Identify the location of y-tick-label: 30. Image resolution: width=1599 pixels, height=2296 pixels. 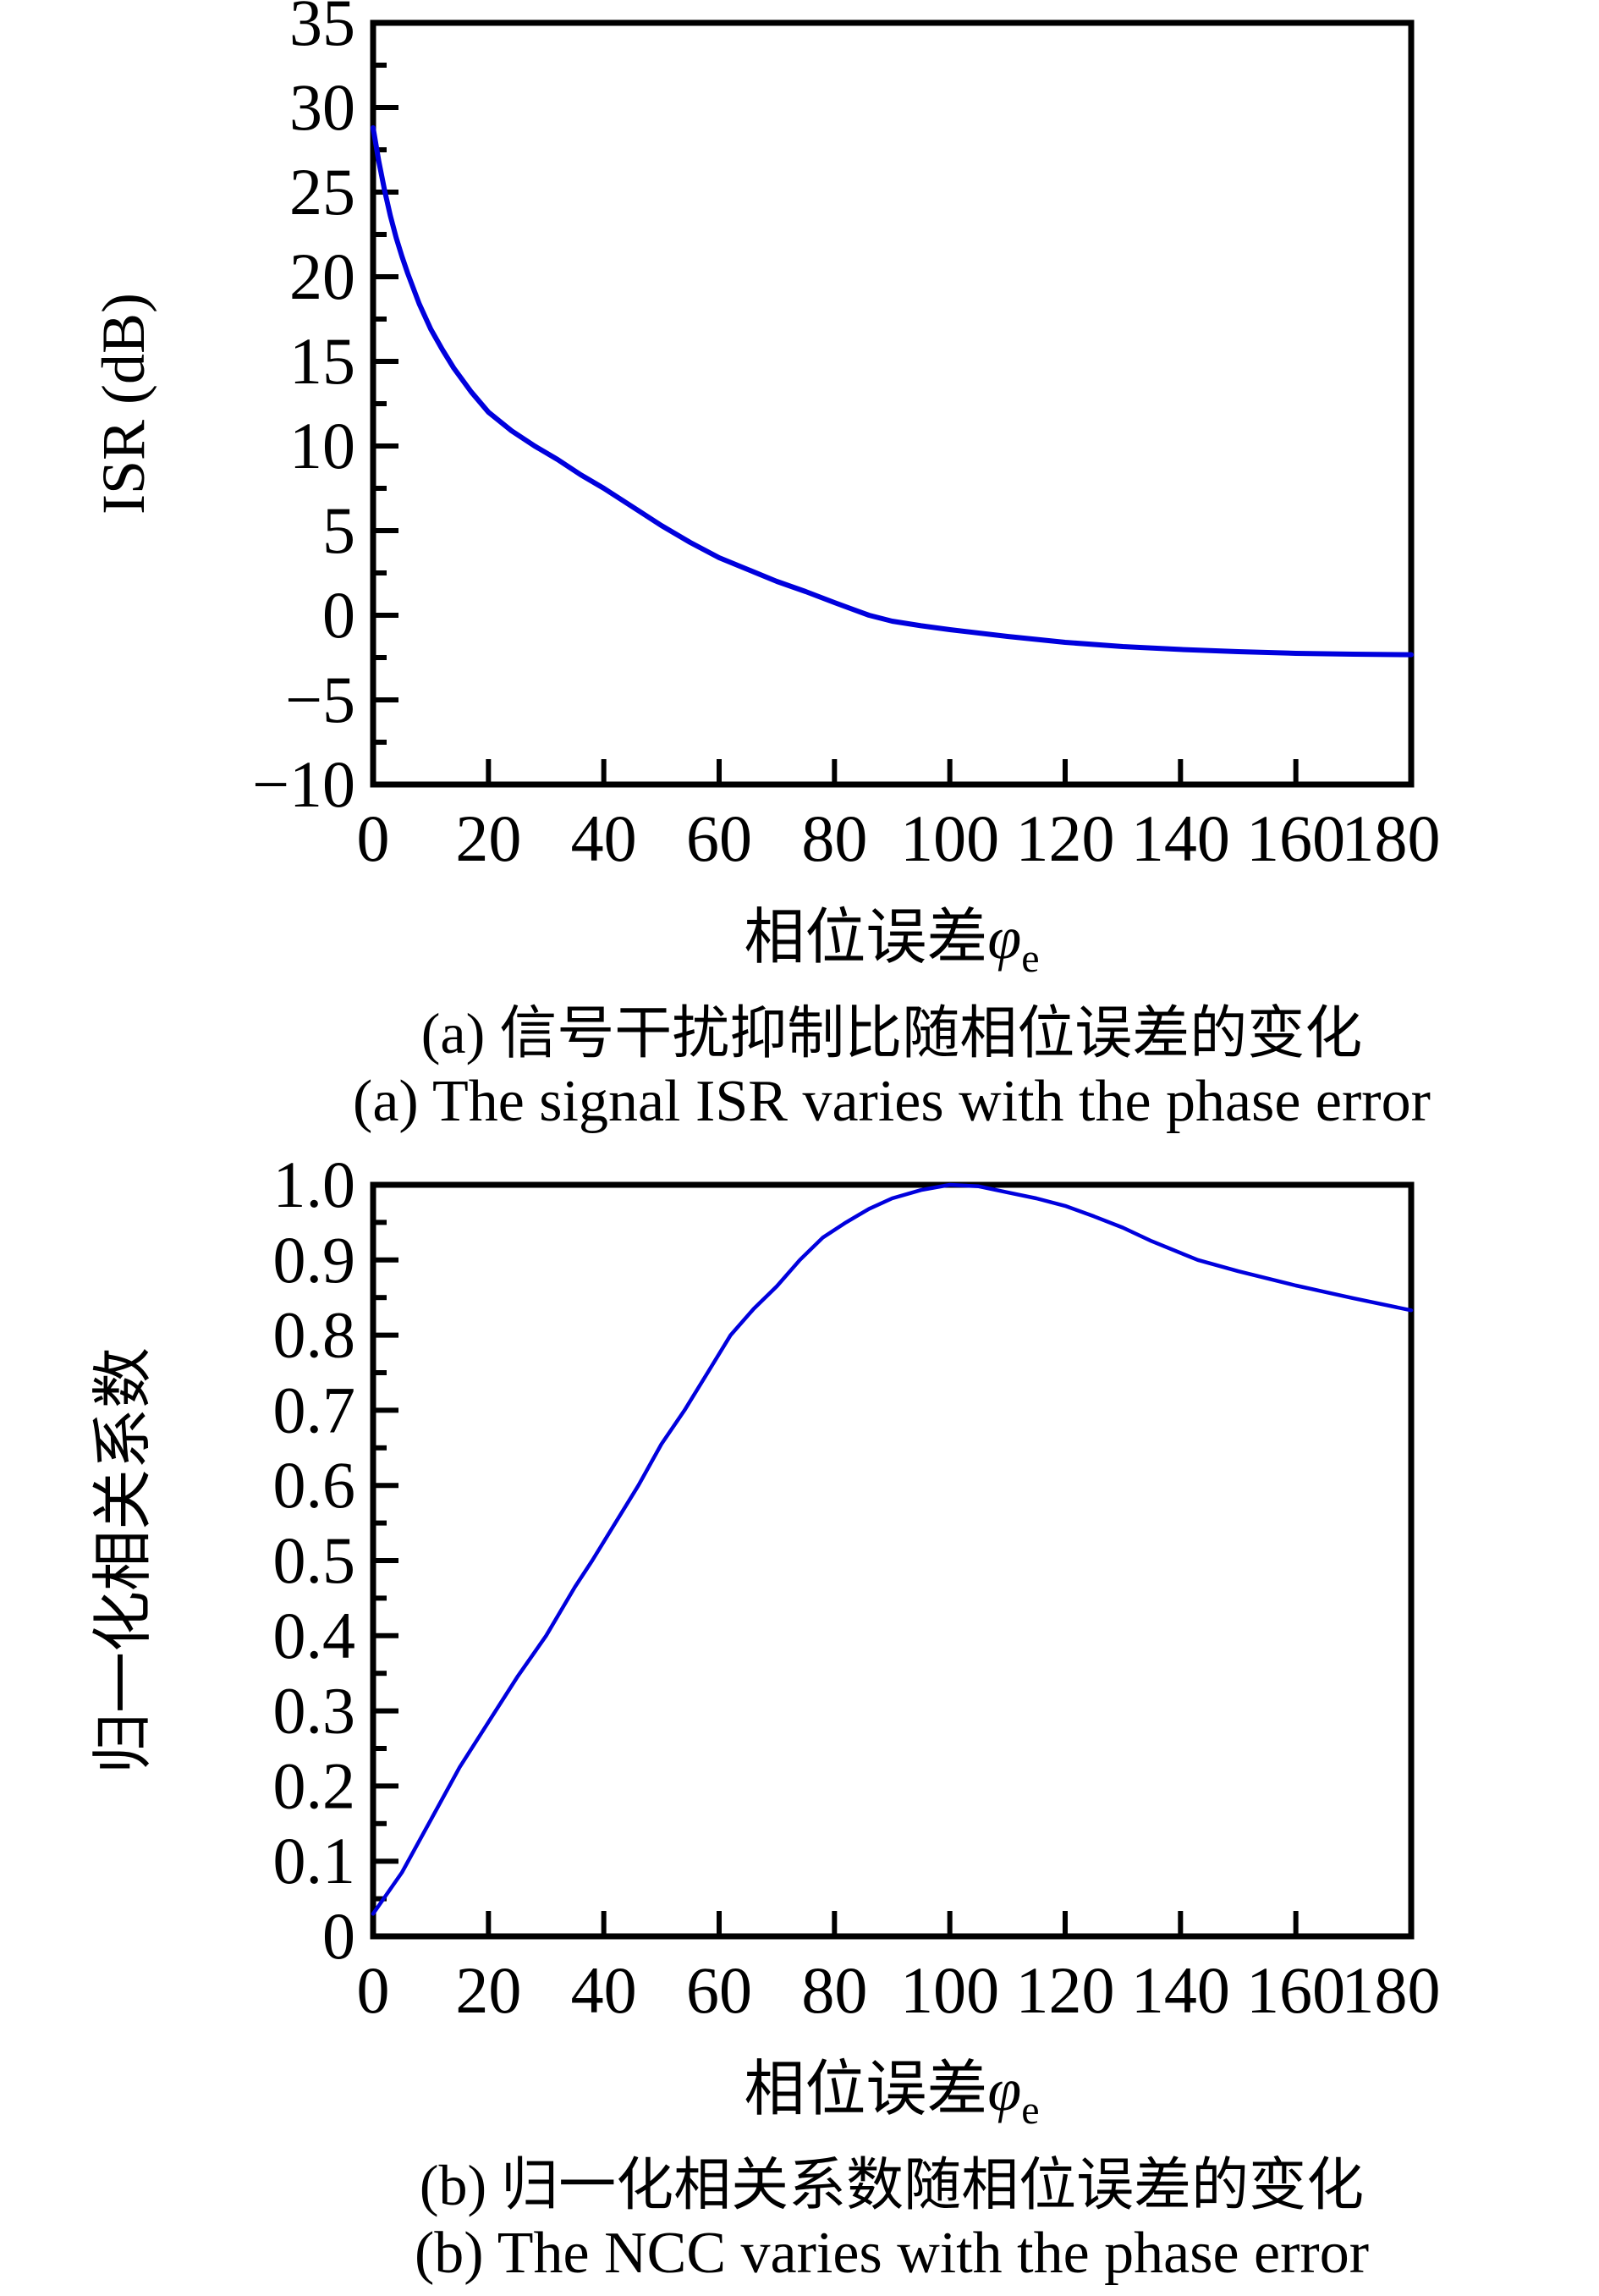
(322, 107).